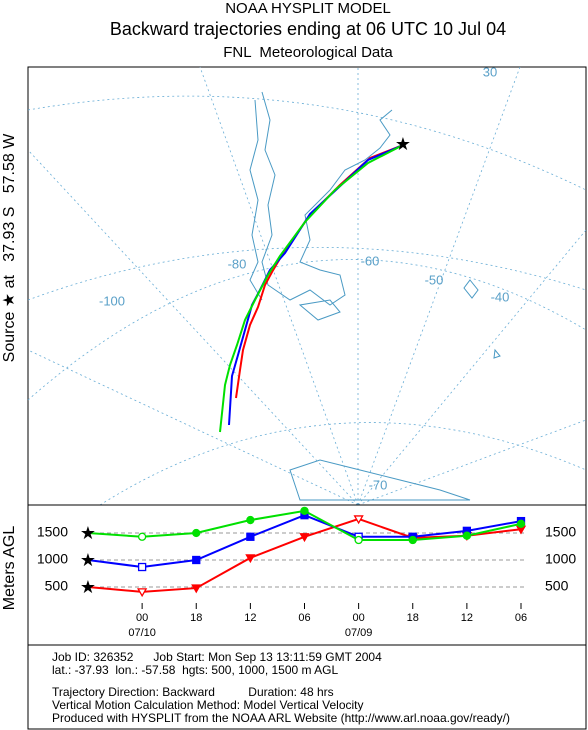 The width and height of the screenshot is (588, 730). I want to click on source-label: Source ★ at 37.93 S 57.58 W, so click(9, 248).